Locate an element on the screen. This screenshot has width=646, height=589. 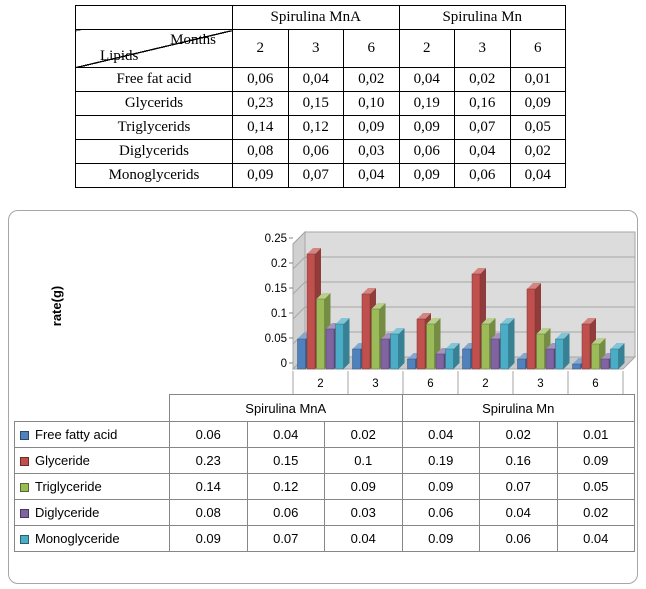
value-cell: 0.16 is located at coordinates (518, 460).